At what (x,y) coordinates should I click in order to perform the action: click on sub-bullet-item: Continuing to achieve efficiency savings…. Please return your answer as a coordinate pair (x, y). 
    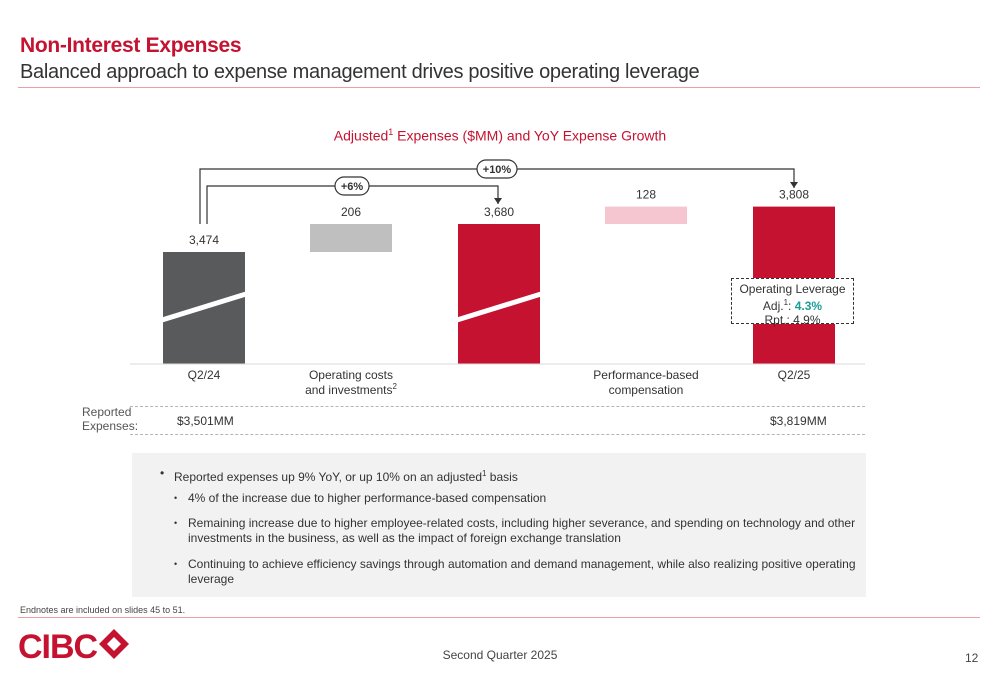
    Looking at the image, I should click on (515, 572).